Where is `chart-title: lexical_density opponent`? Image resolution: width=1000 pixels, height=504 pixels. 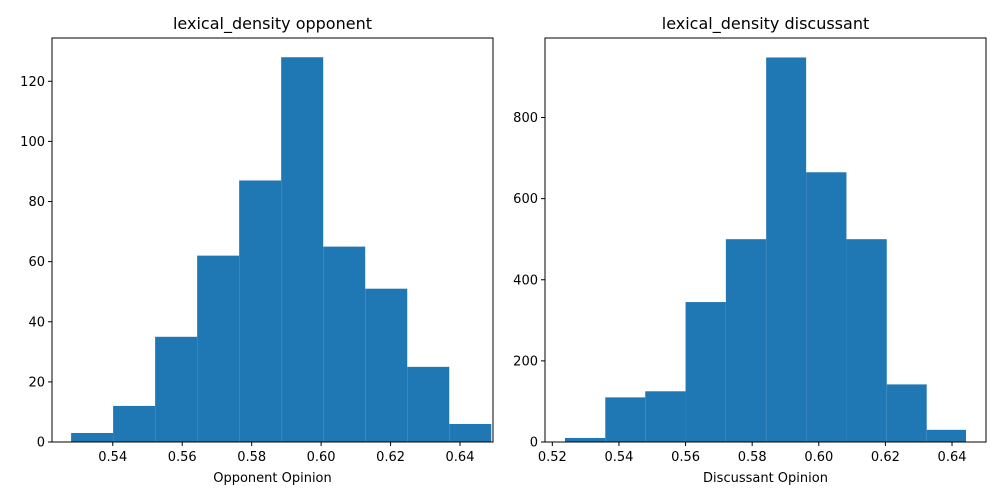 chart-title: lexical_density opponent is located at coordinates (272, 24).